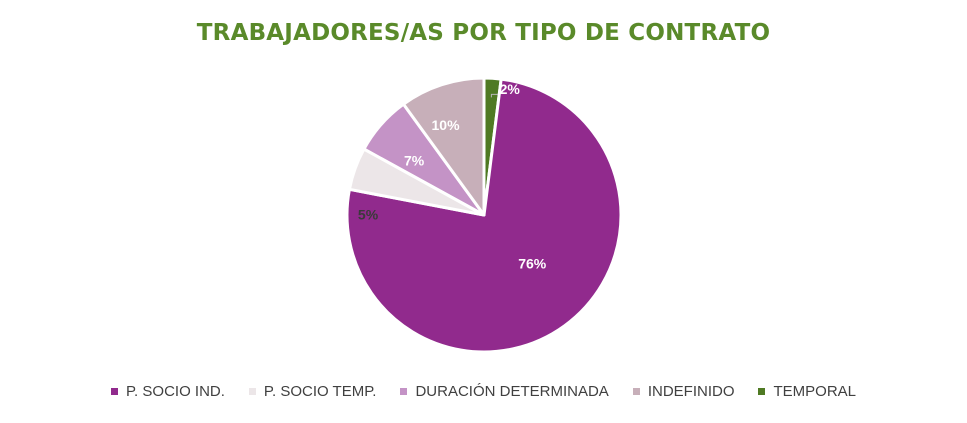 The height and width of the screenshot is (423, 967). Describe the element at coordinates (114, 391) in the screenshot. I see `legend-swatch-p-socio-ind` at that location.